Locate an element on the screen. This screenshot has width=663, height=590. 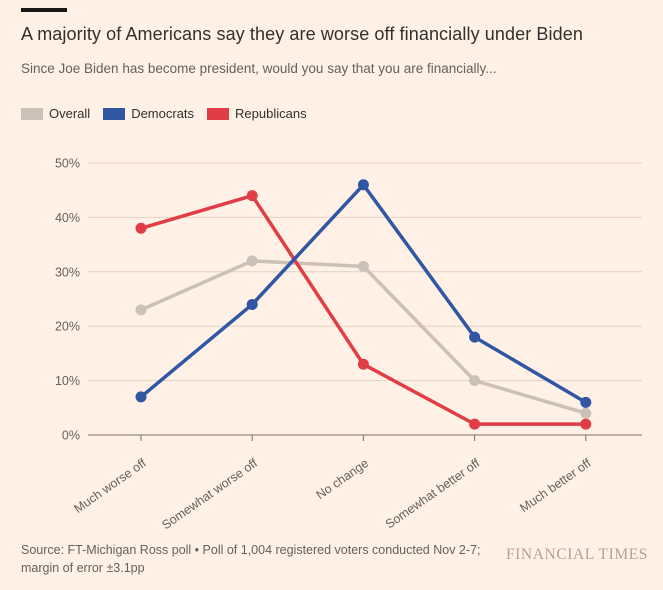
x-tick-label: No change is located at coordinates (343, 479).